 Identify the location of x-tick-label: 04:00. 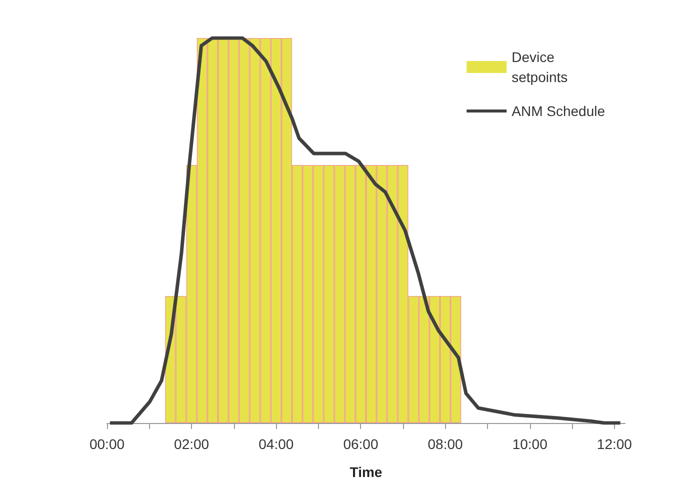
(276, 444).